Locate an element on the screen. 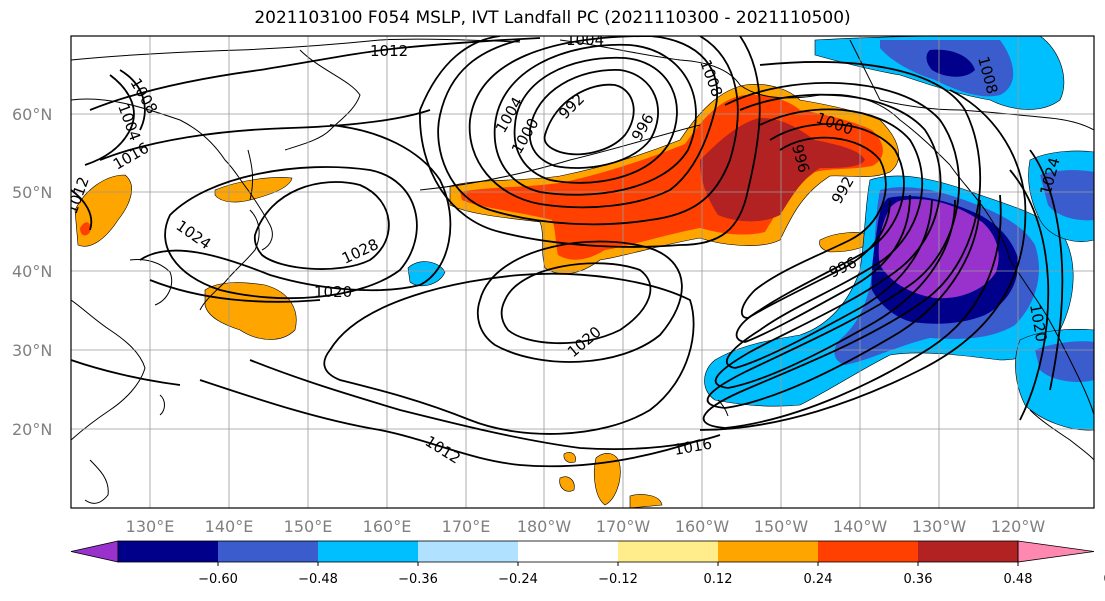 The height and width of the screenshot is (601, 1105). latitude-labels: 60°N 50°N 40°N 30°N 20°N is located at coordinates (32, 272).